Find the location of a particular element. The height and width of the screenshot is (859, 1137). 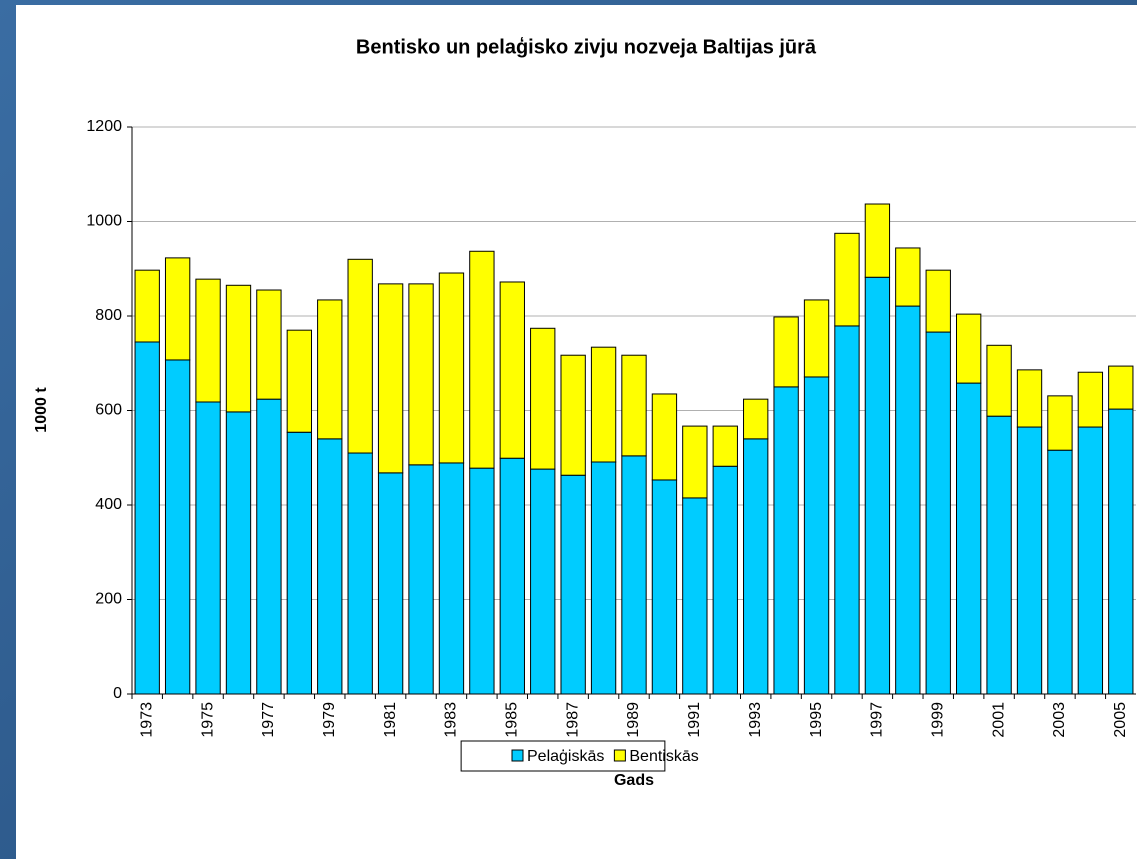

y-tick-label: 600 is located at coordinates (108, 410).